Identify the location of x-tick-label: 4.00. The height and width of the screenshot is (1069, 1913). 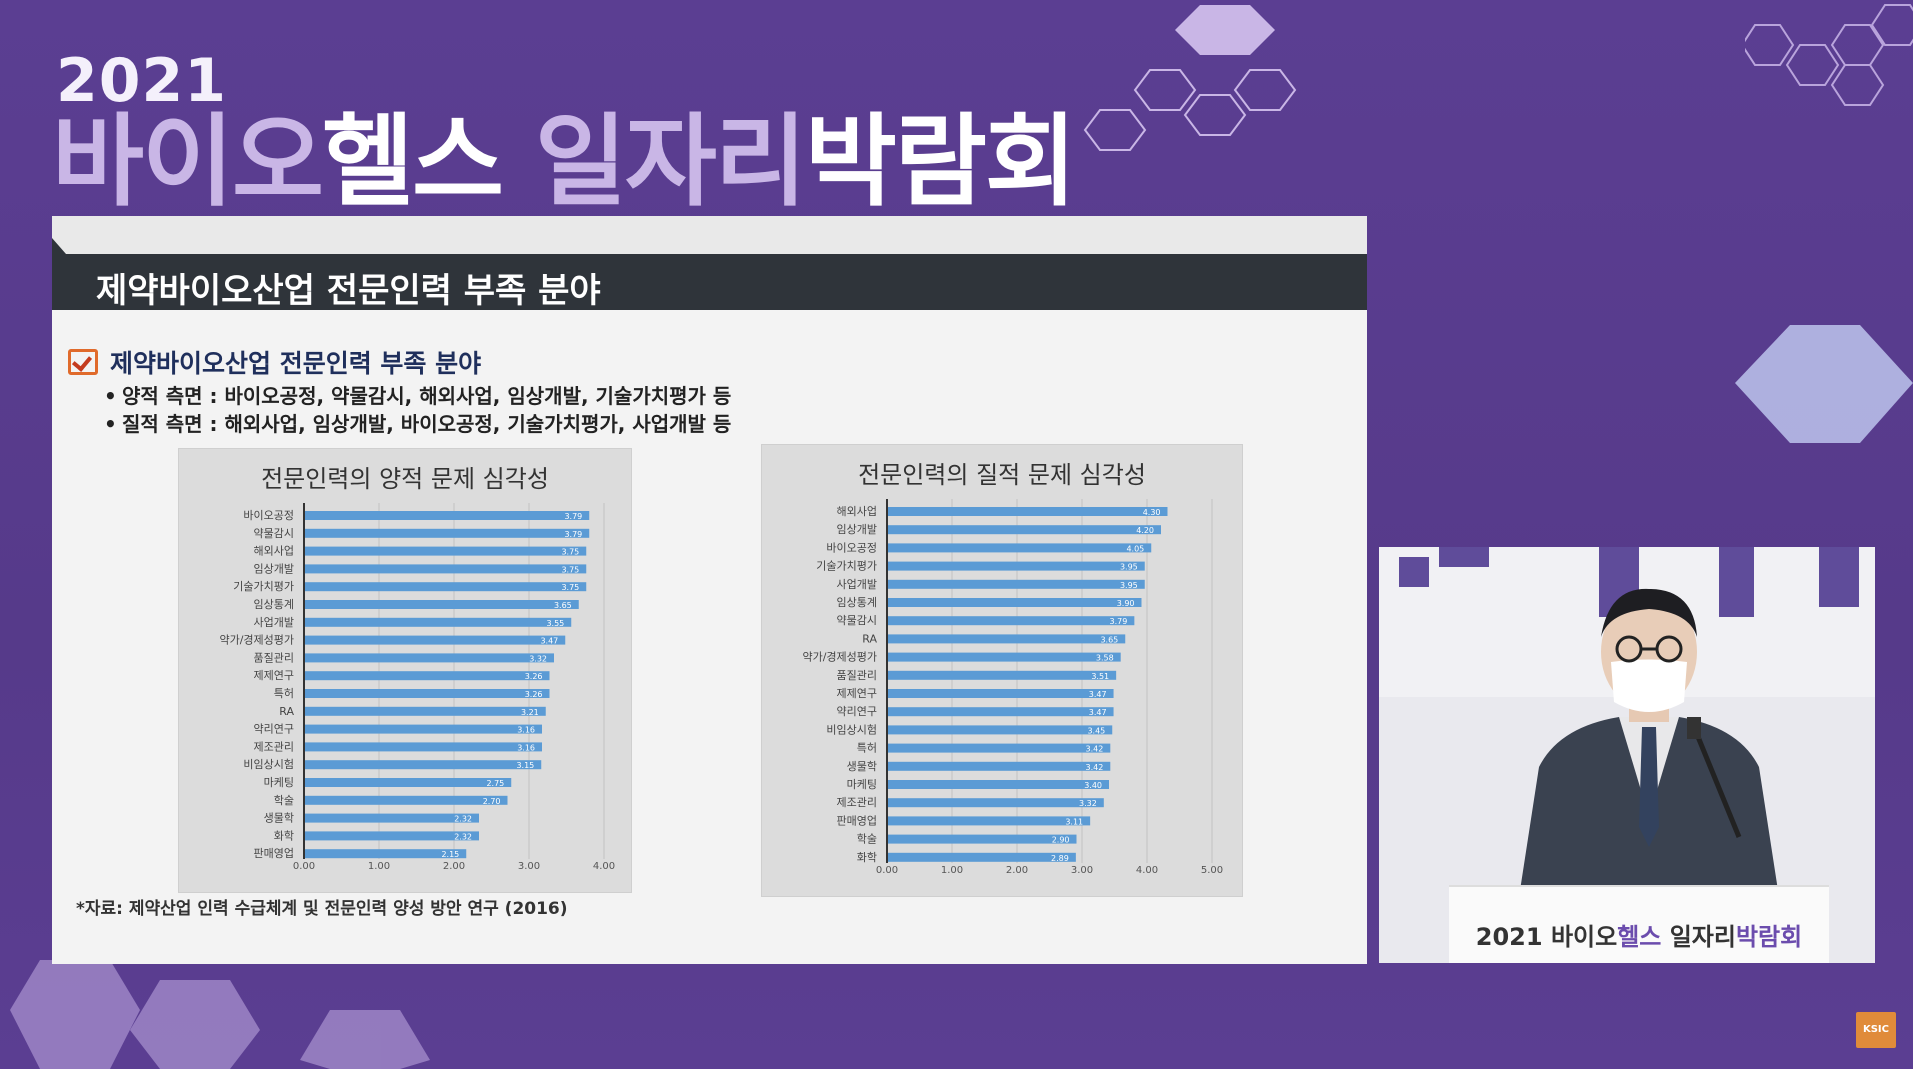
(1147, 870).